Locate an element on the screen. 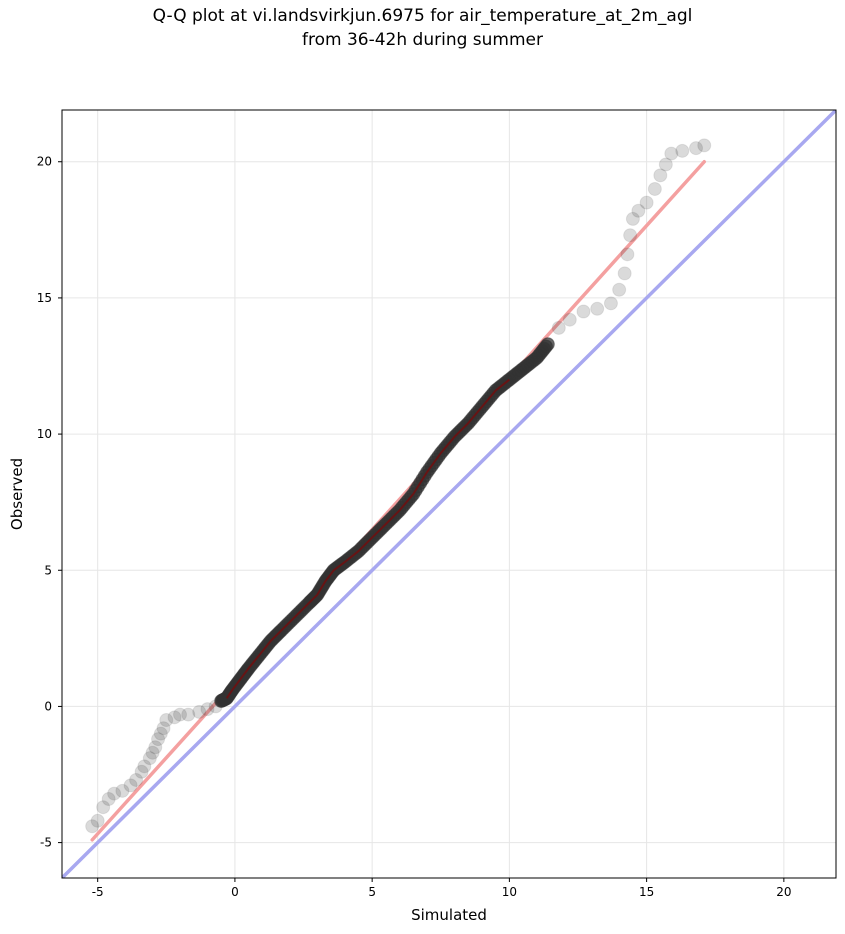  x-tick-label: 10 is located at coordinates (509, 892).